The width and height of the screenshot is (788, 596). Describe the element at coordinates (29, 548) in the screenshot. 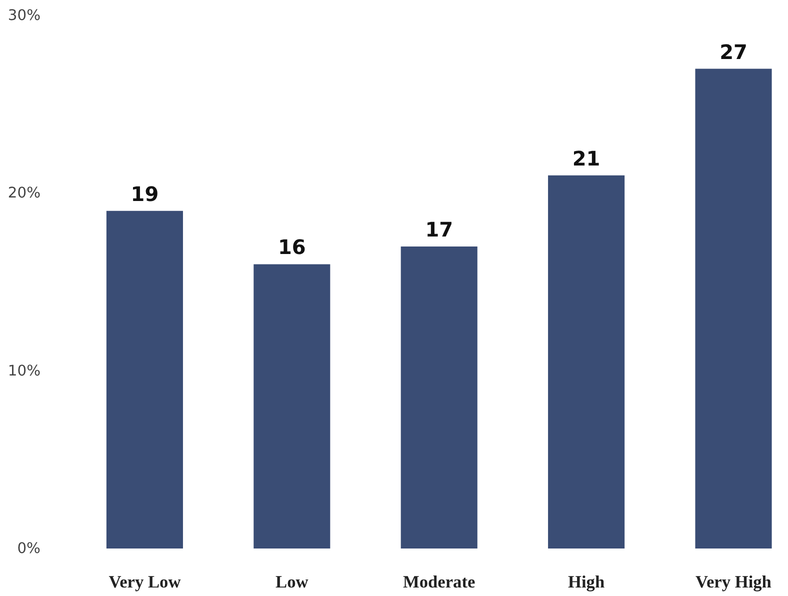

I see `y-tick-label: 0%` at that location.